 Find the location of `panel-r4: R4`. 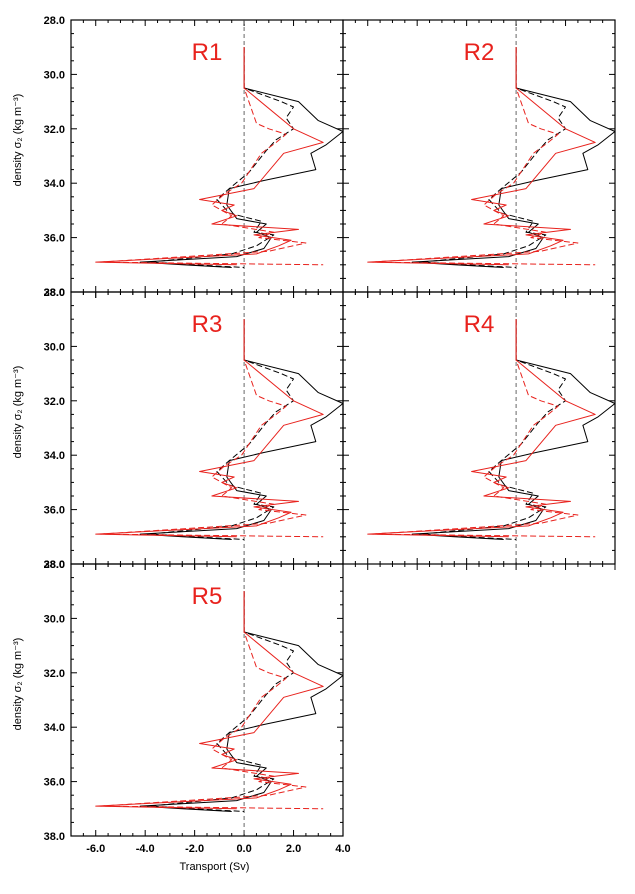

panel-r4: R4 is located at coordinates (479, 430).